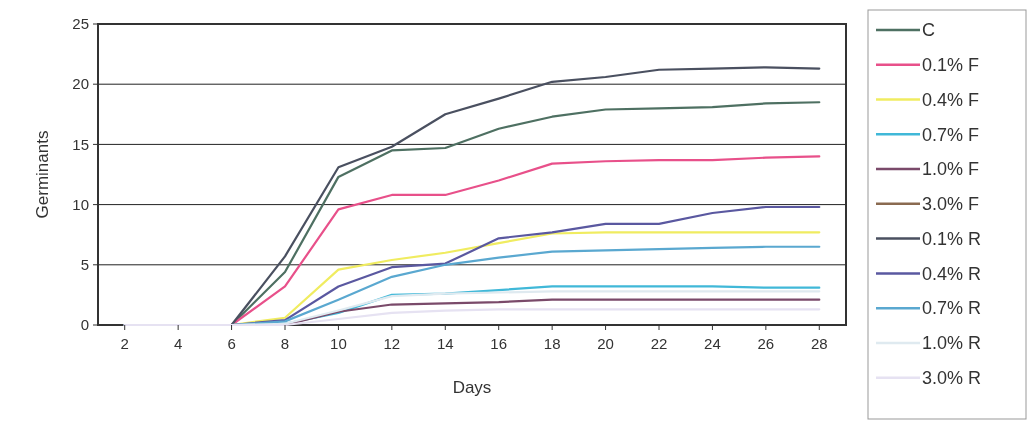 This screenshot has height=429, width=1036. I want to click on x-axis-title: Days, so click(472, 387).